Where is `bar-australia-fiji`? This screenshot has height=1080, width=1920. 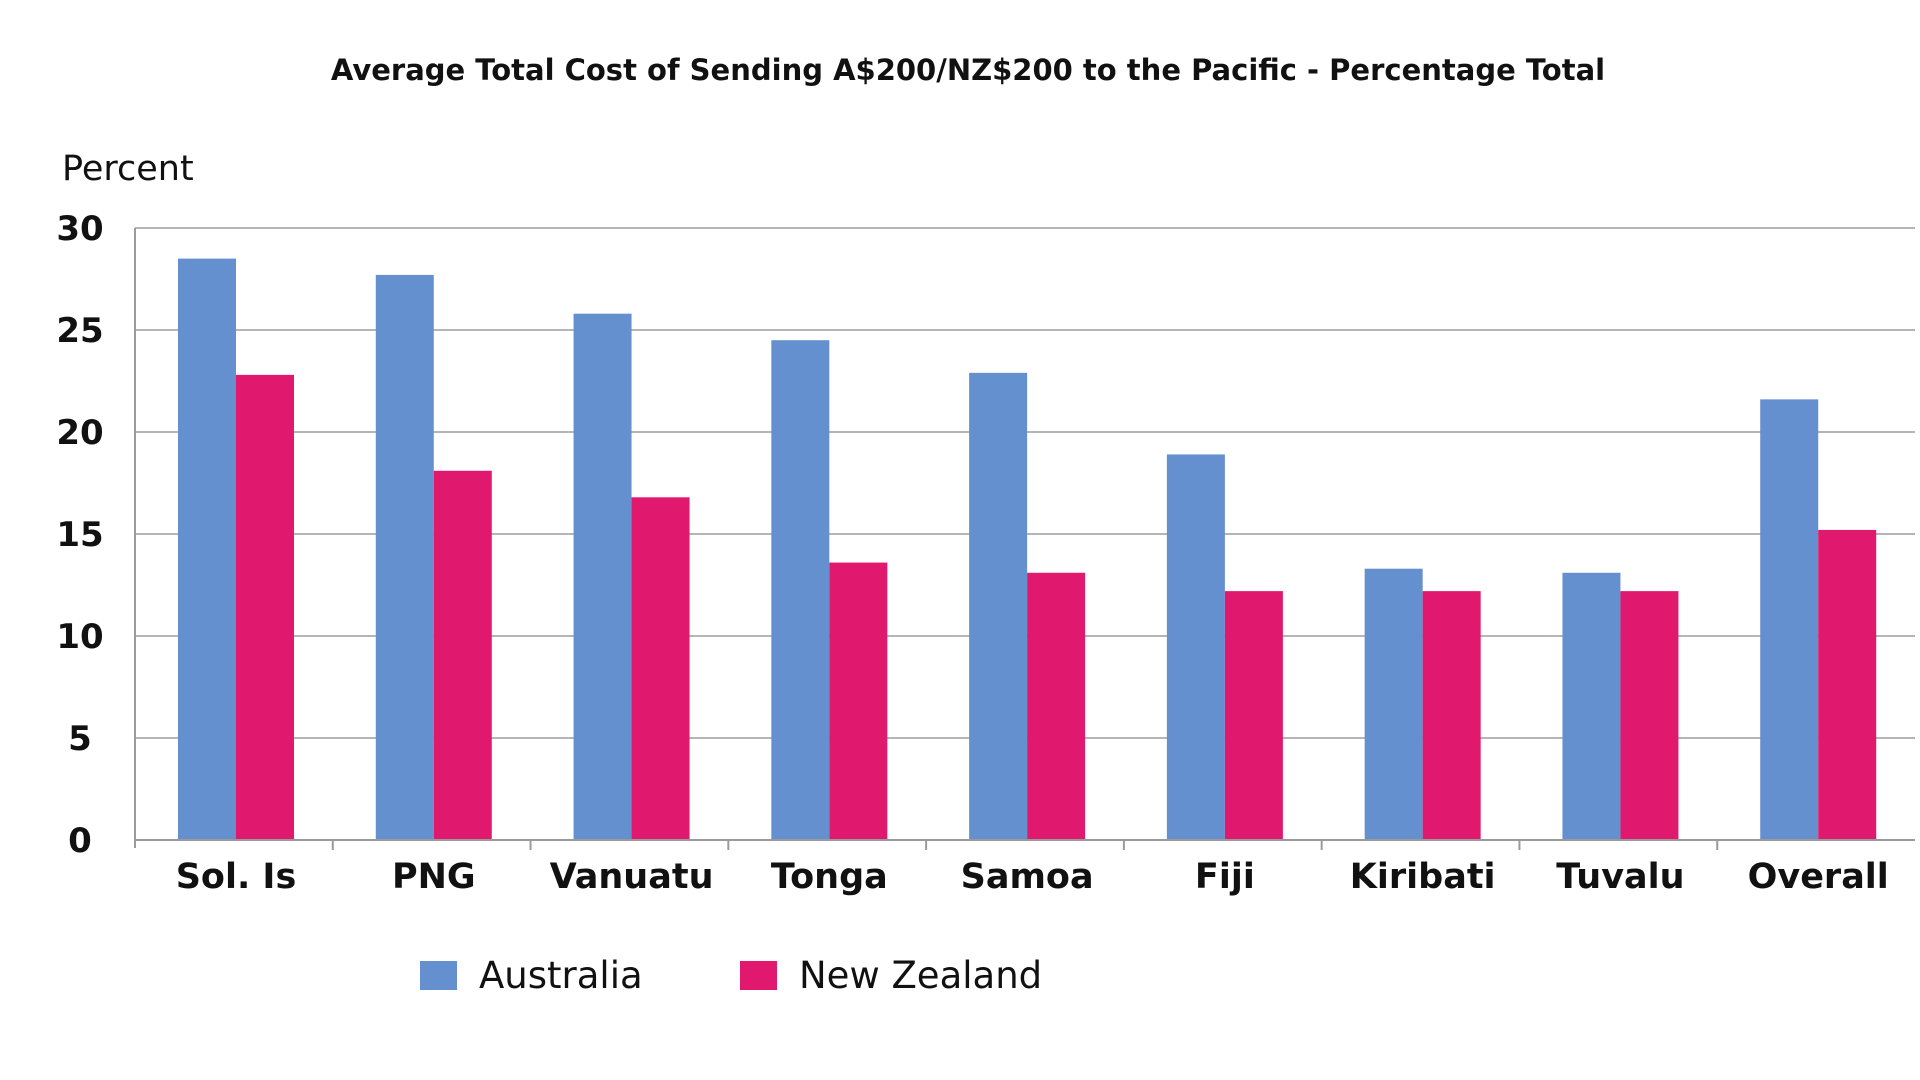 bar-australia-fiji is located at coordinates (1195, 647).